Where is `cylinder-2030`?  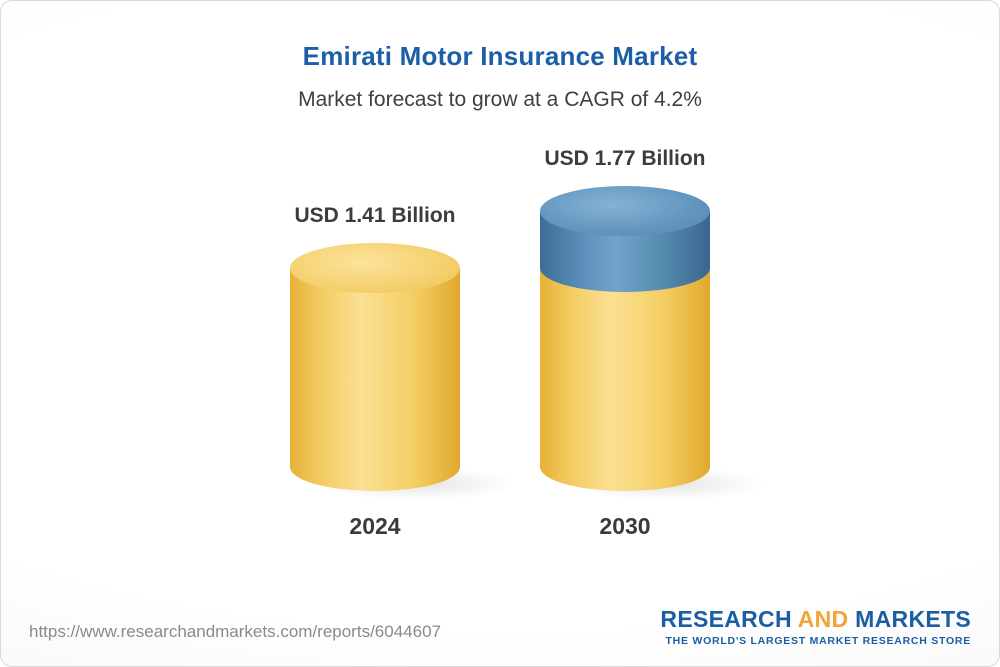 cylinder-2030 is located at coordinates (654, 343).